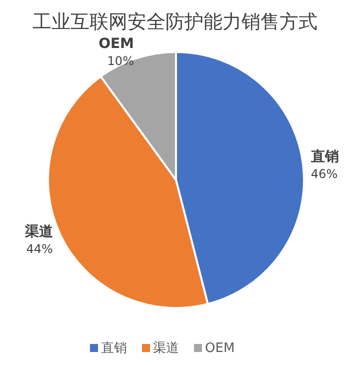 This screenshot has width=350, height=365. Describe the element at coordinates (324, 173) in the screenshot. I see `data-label: 46%` at that location.